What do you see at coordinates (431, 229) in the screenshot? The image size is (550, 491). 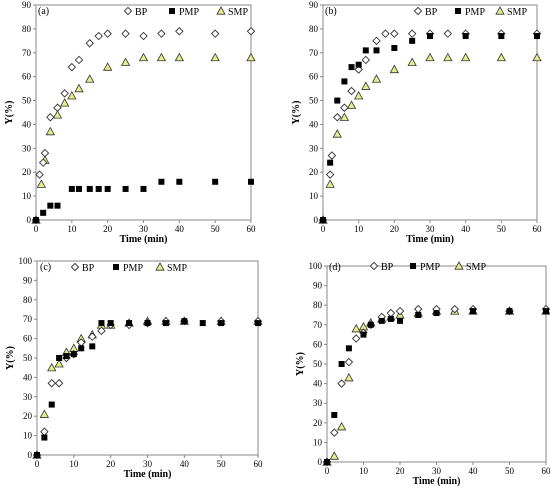 I see `x-tick-label: 30` at bounding box center [431, 229].